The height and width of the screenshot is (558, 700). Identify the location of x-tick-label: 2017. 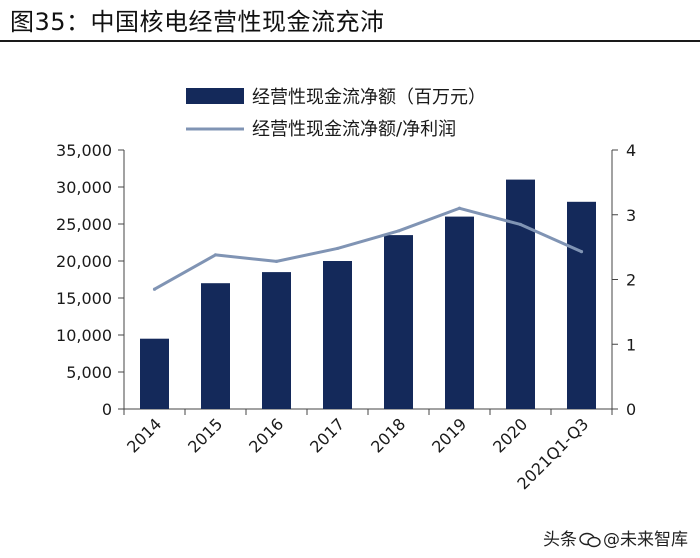
(327, 435).